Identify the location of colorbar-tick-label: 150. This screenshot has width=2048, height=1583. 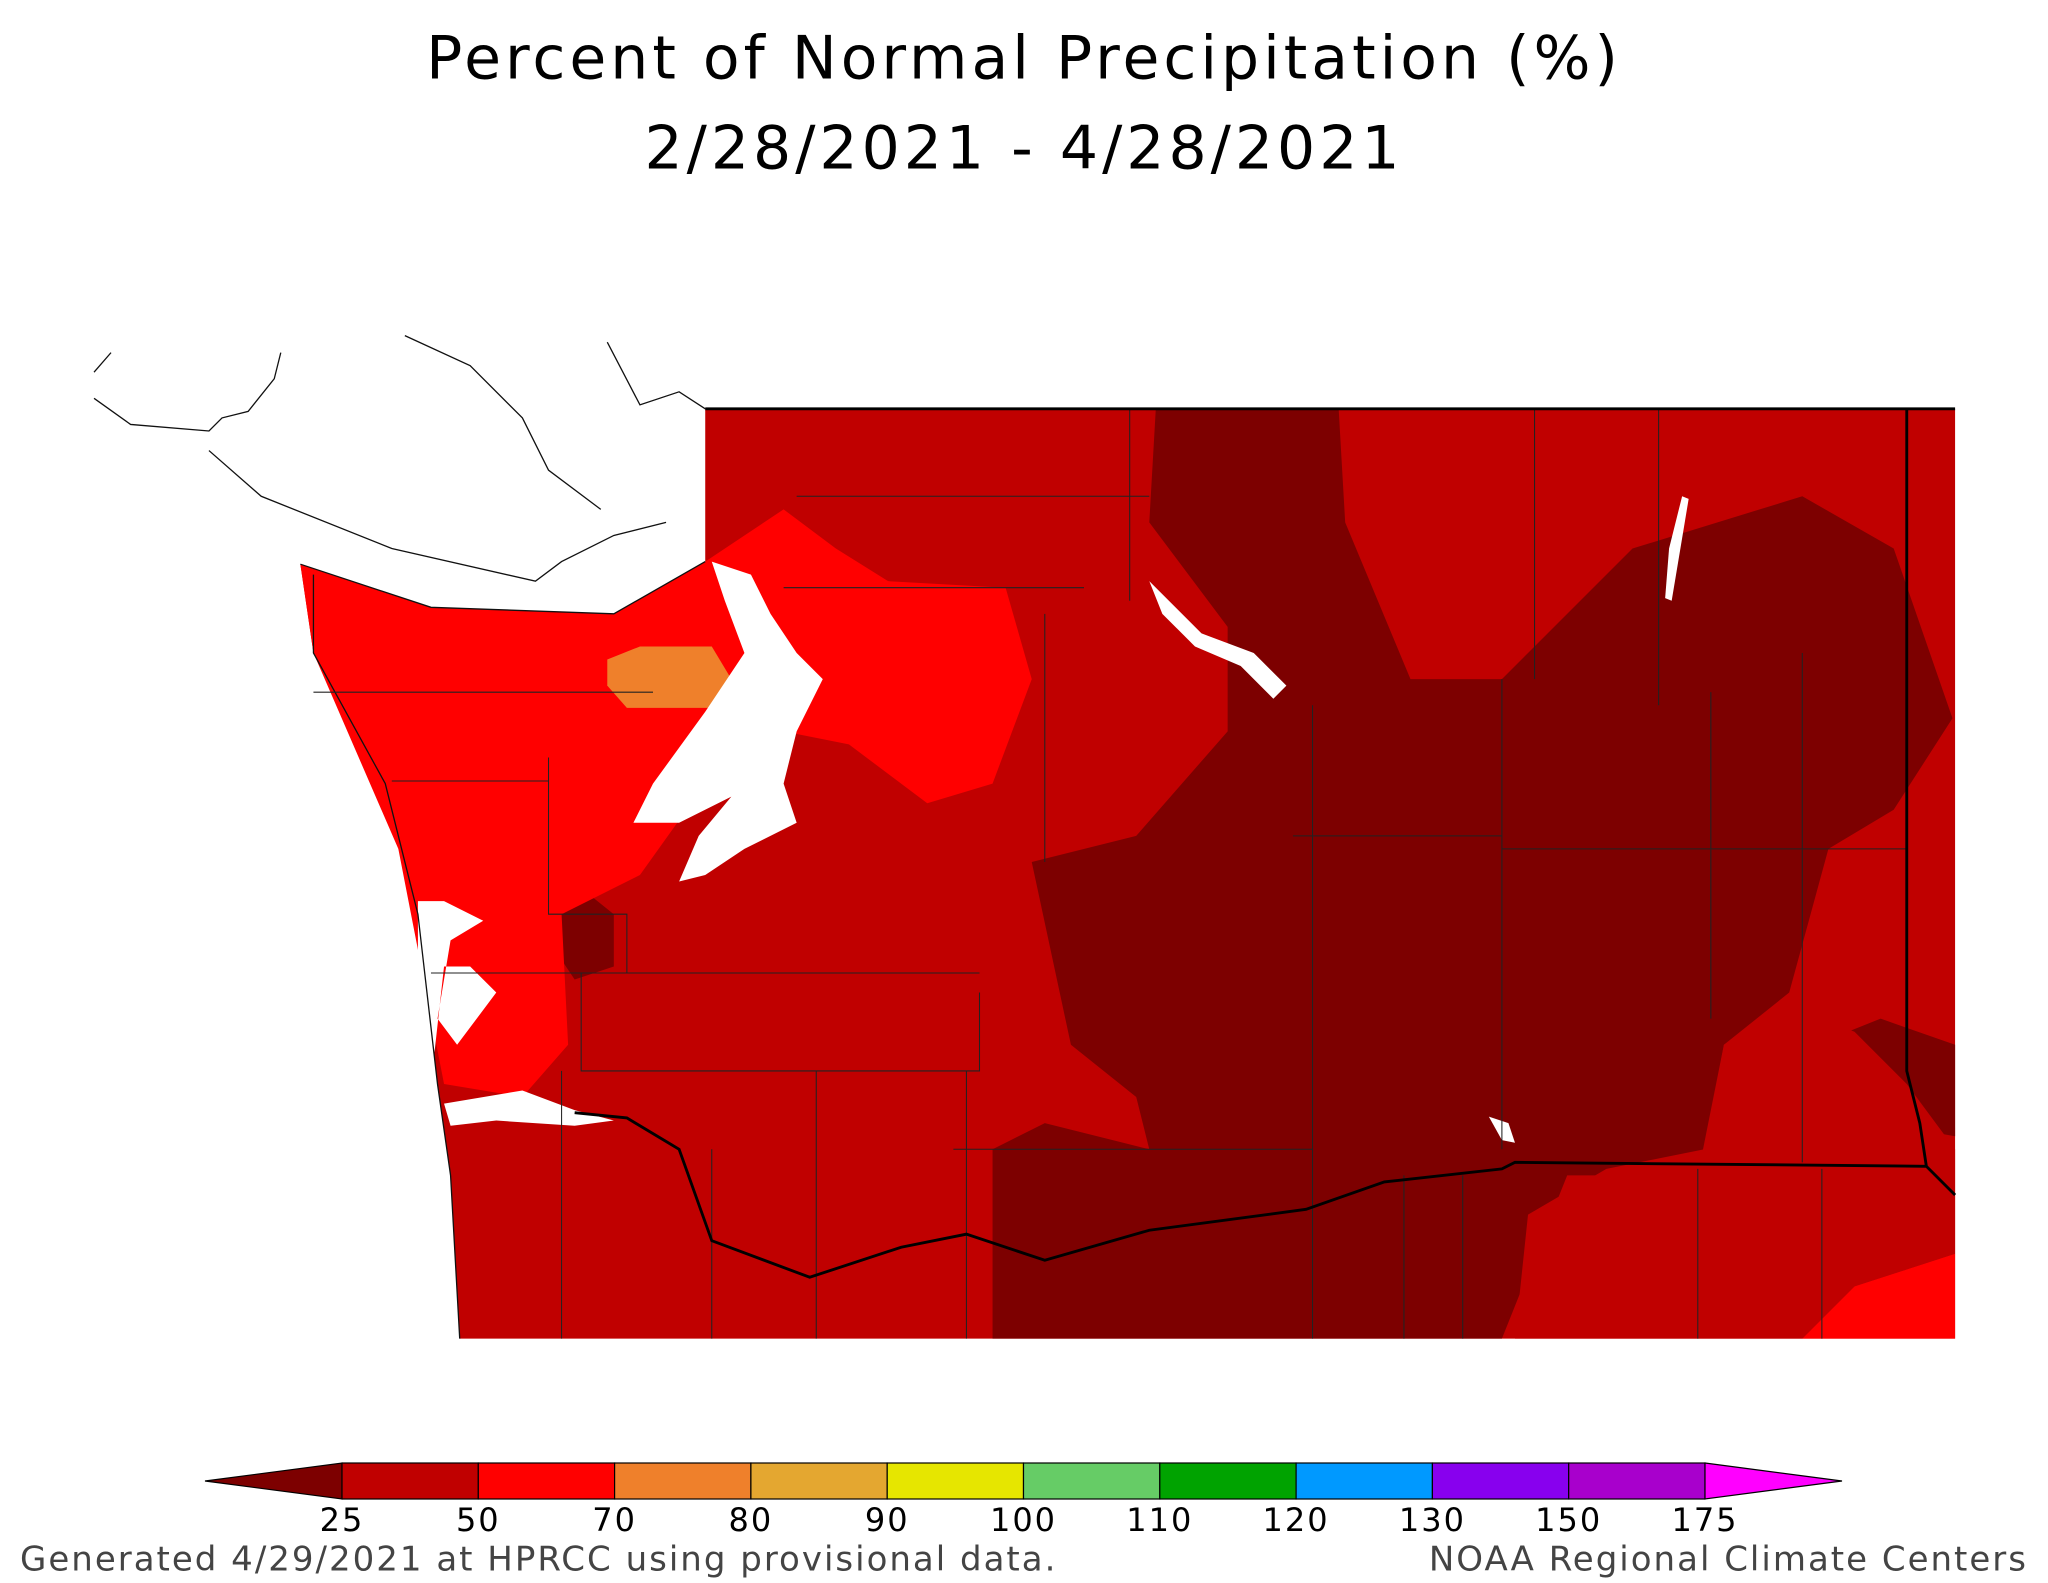
(1568, 1520).